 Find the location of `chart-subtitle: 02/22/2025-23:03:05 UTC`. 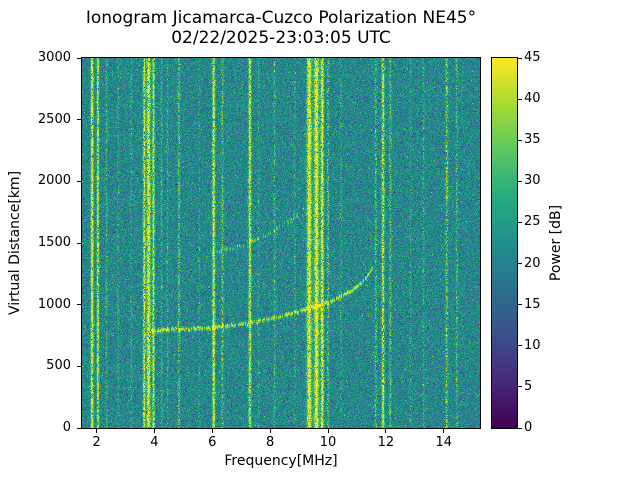

chart-subtitle: 02/22/2025-23:03:05 UTC is located at coordinates (281, 38).